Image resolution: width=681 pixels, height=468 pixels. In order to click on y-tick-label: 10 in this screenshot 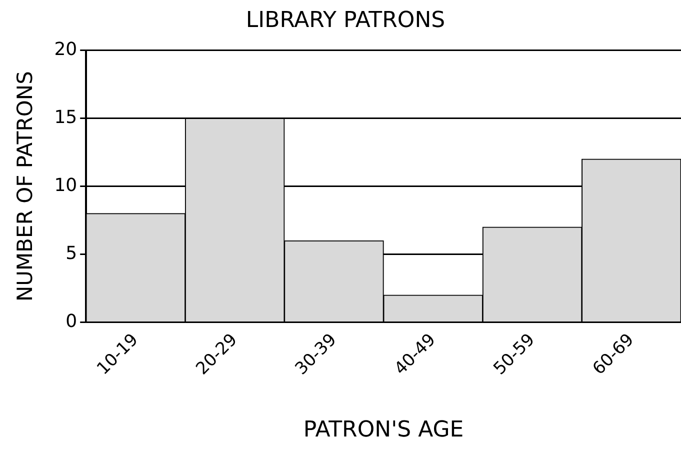, I will do `click(66, 185)`.